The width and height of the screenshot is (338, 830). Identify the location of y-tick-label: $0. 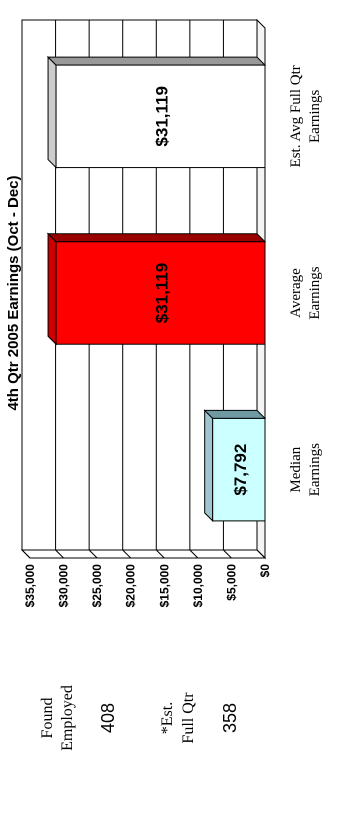
(265, 571).